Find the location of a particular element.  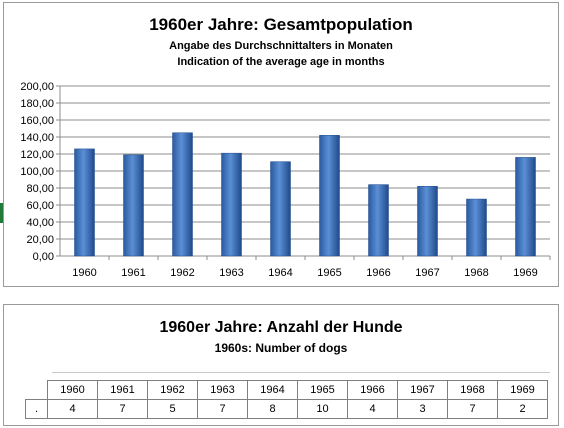

x-tick-label: 1960 is located at coordinates (84, 273).